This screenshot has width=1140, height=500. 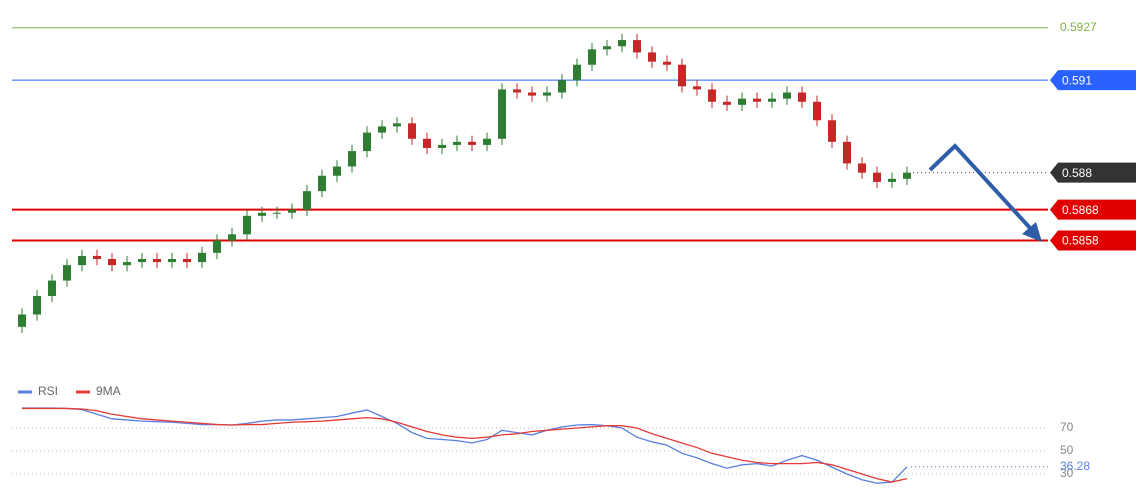 I want to click on level-label: 0.5858, so click(x=1080, y=241).